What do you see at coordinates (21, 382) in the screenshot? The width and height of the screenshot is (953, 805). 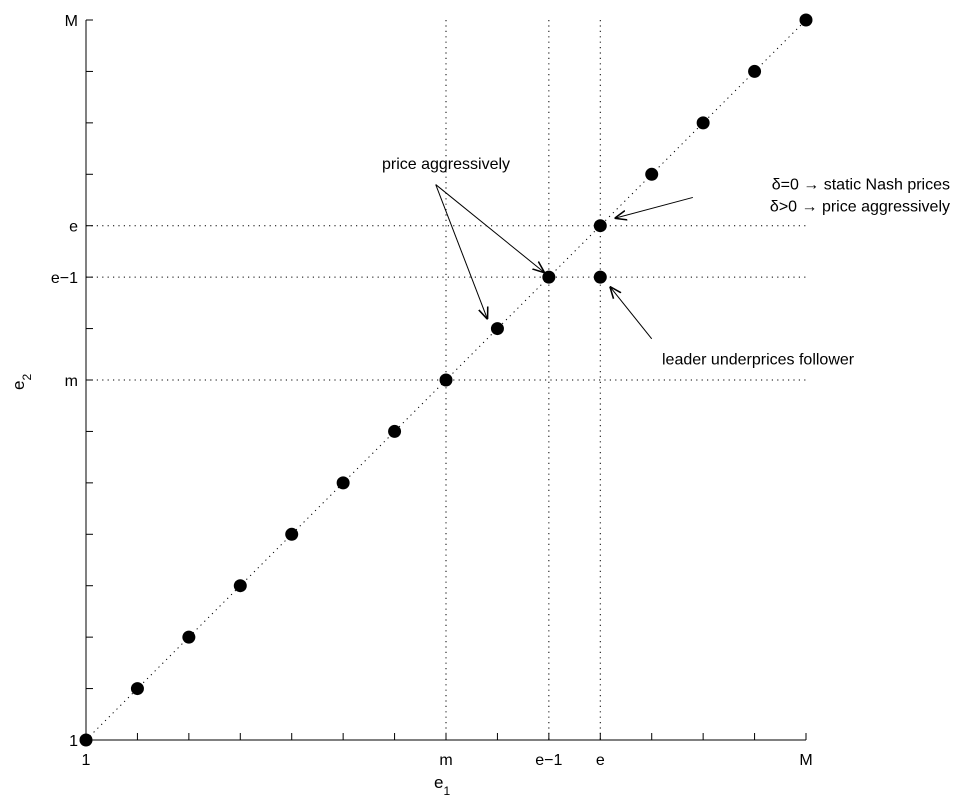 I see `y-axis-label: e2` at bounding box center [21, 382].